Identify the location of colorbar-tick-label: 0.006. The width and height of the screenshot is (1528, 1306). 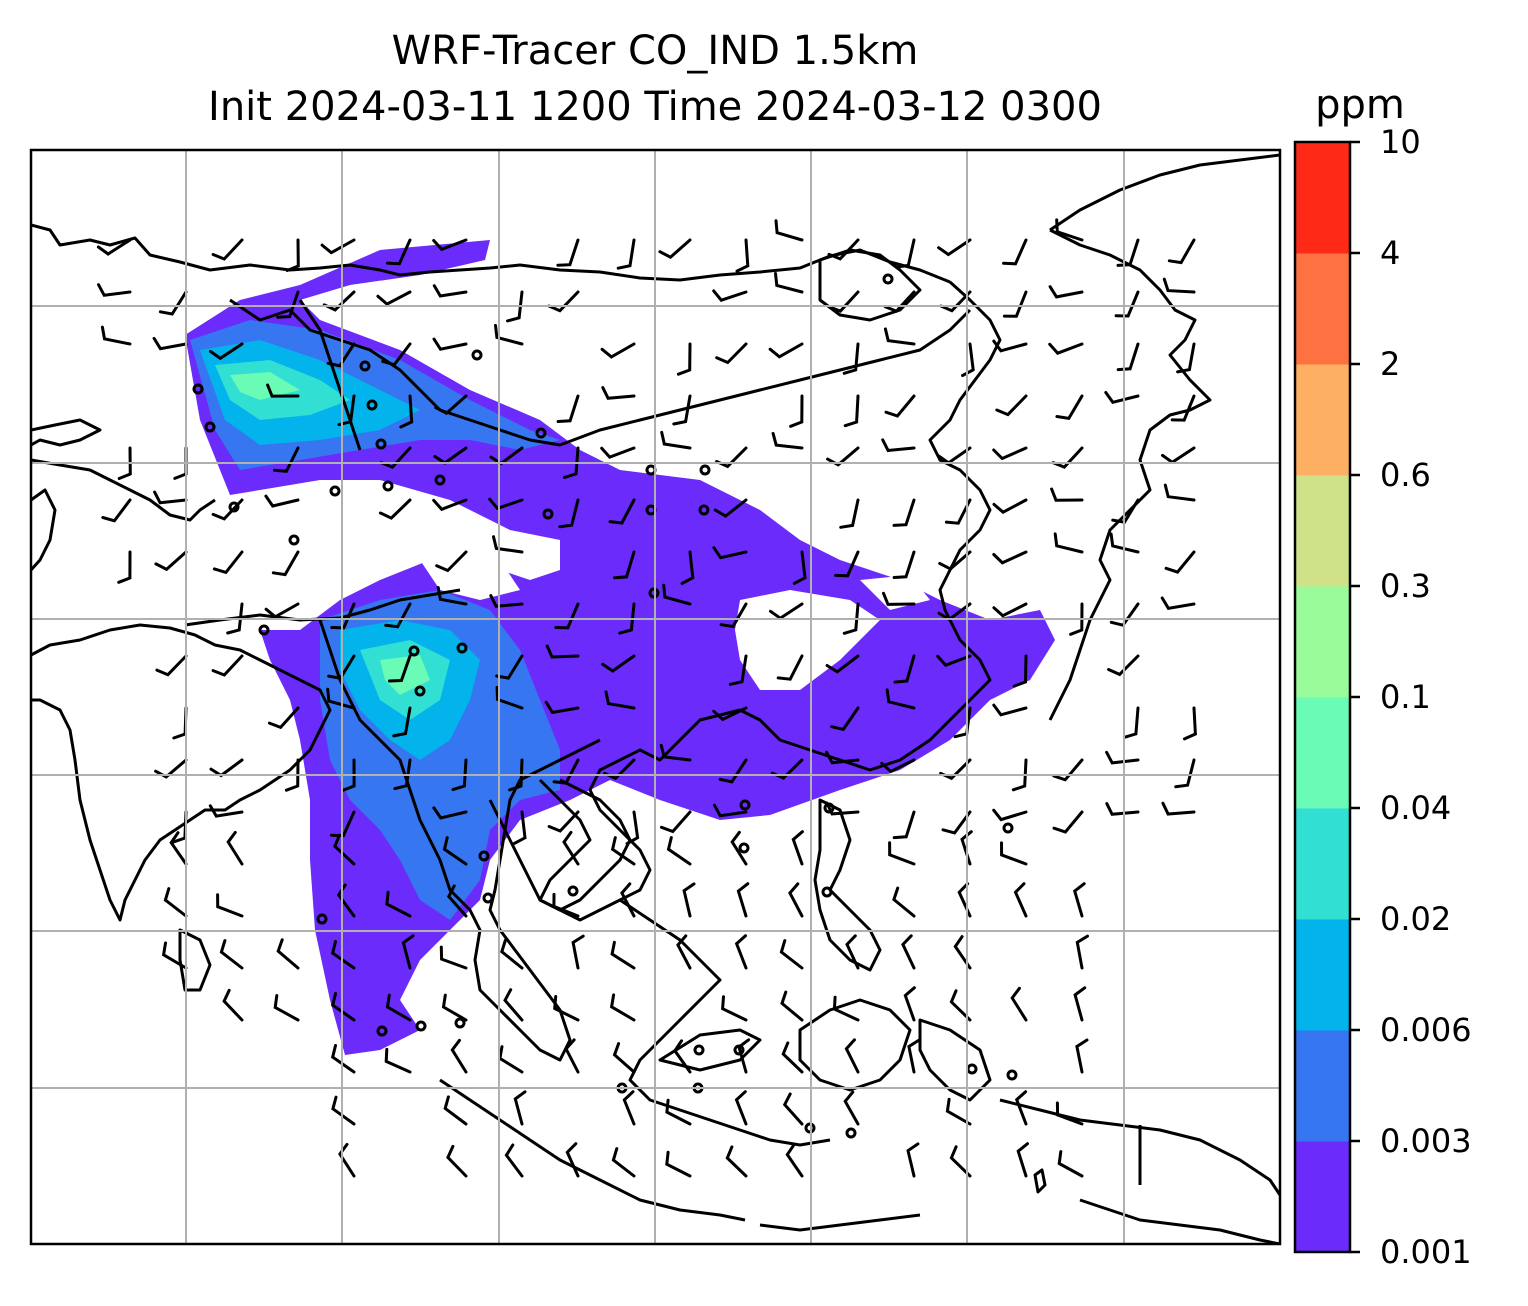
(1426, 1030).